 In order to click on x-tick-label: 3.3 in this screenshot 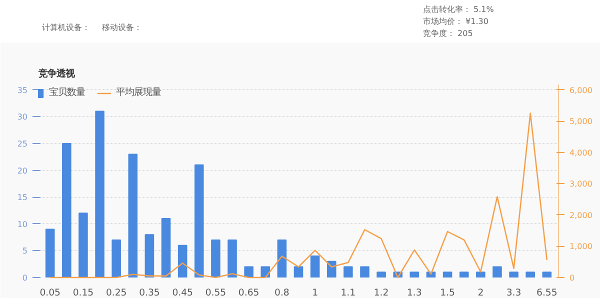, I will do `click(514, 293)`.